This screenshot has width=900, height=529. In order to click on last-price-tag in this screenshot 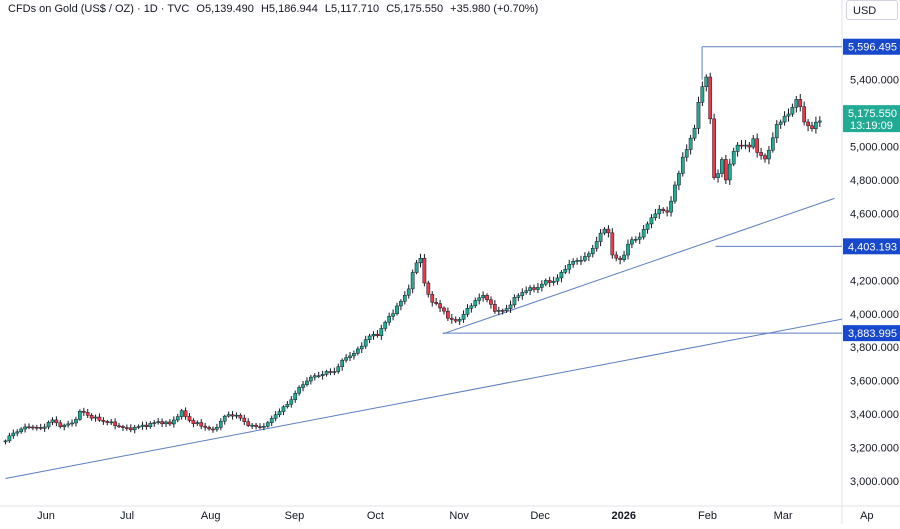, I will do `click(871, 119)`.